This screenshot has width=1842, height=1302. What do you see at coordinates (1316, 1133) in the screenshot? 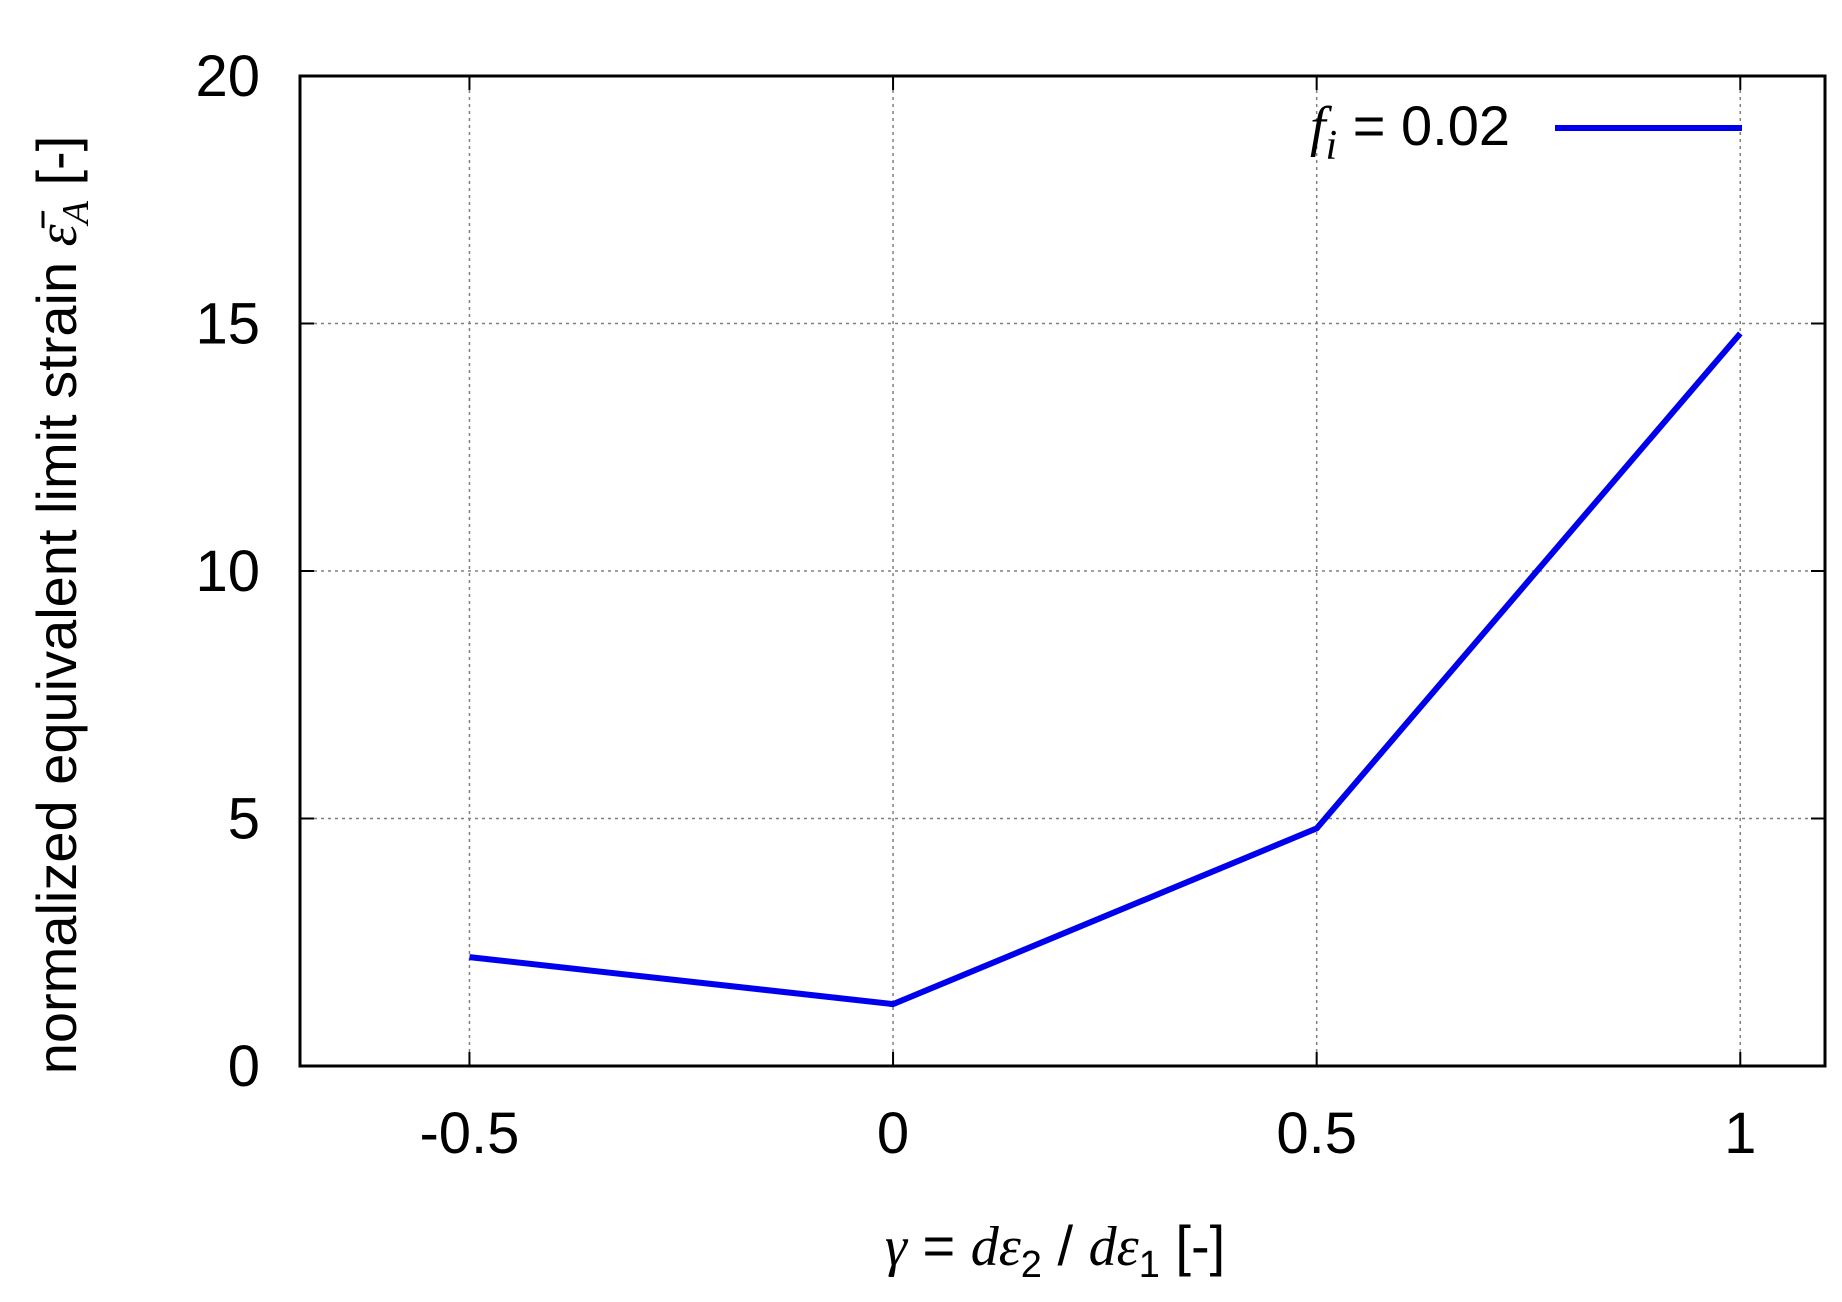
I see `x-tick-label: 0.5` at bounding box center [1316, 1133].